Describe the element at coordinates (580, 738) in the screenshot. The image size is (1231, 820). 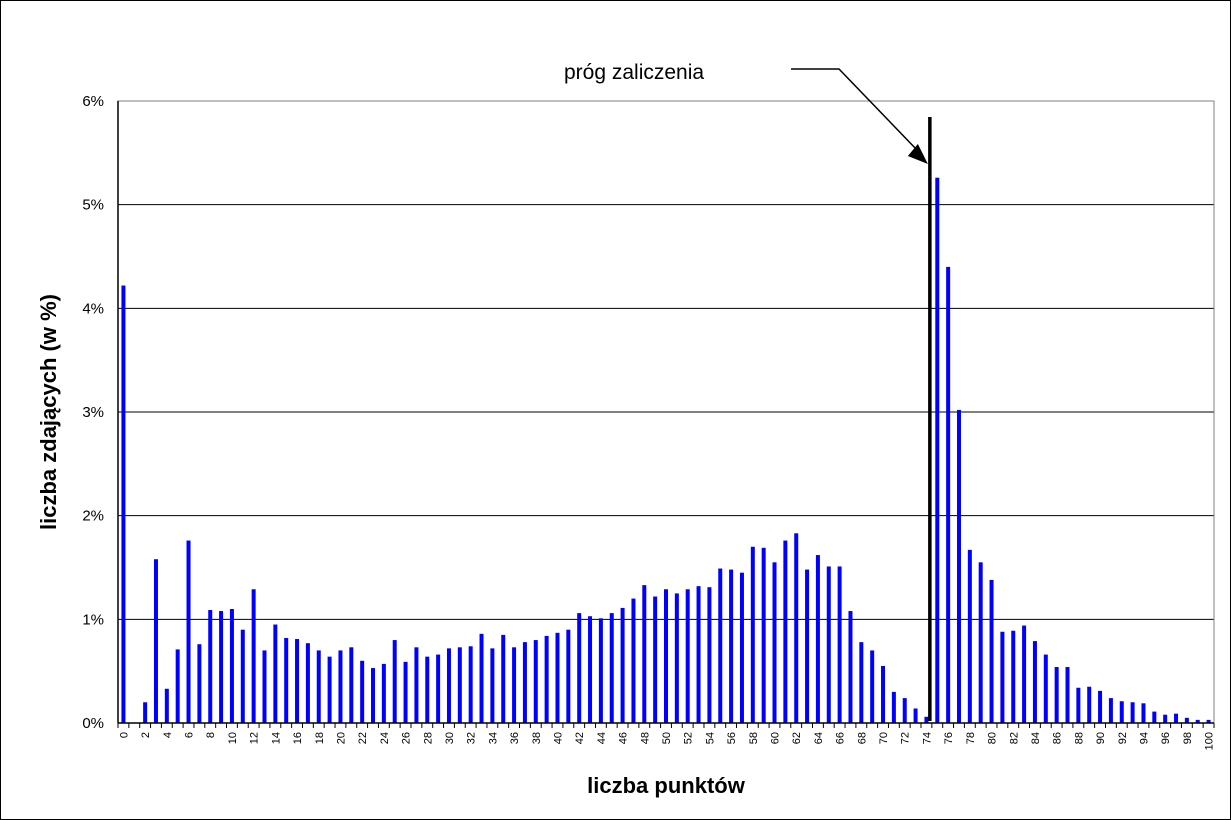
I see `x-tick-label: 42` at that location.